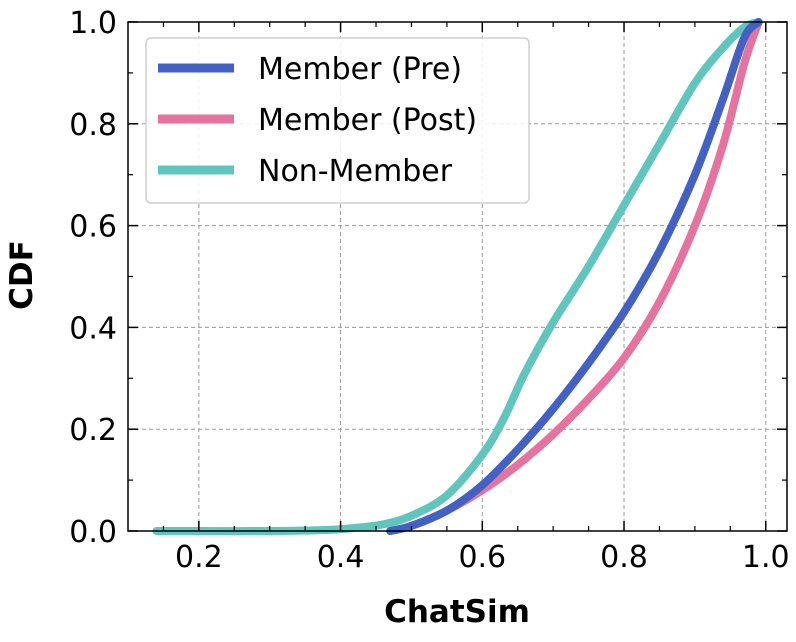  I want to click on legend-label-member-pre: Member (Pre), so click(360, 69).